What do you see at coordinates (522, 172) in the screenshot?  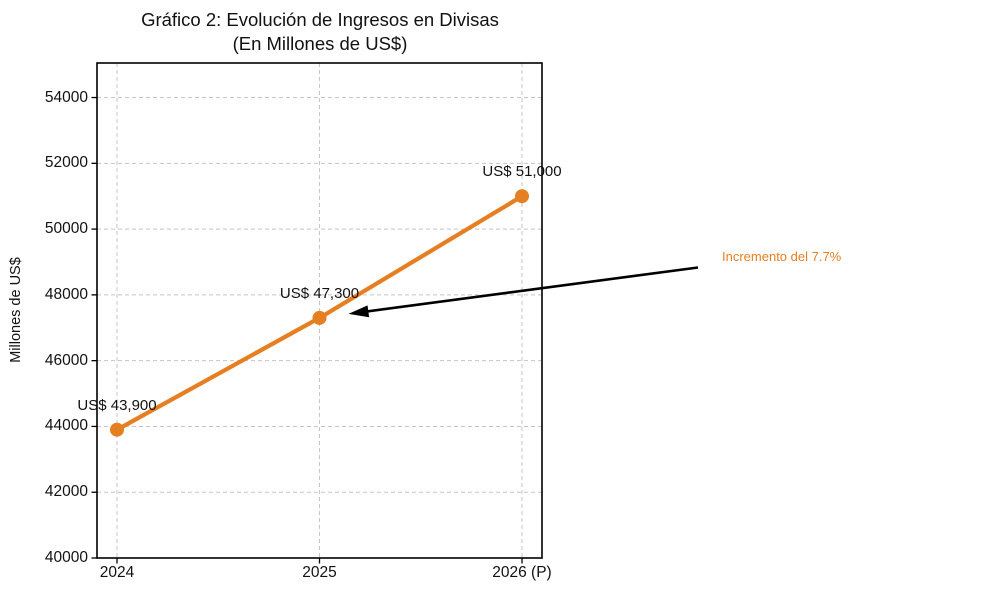 I see `data-point-label: US$ 51,000` at bounding box center [522, 172].